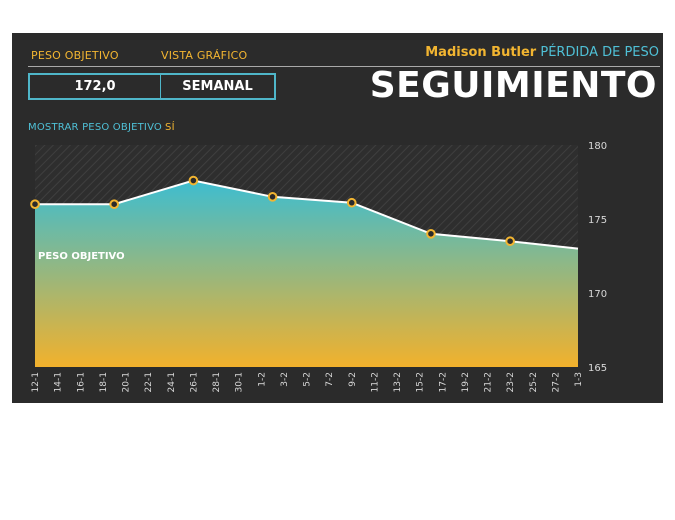  What do you see at coordinates (170, 127) in the screenshot?
I see `show-target-value: SÍ` at bounding box center [170, 127].